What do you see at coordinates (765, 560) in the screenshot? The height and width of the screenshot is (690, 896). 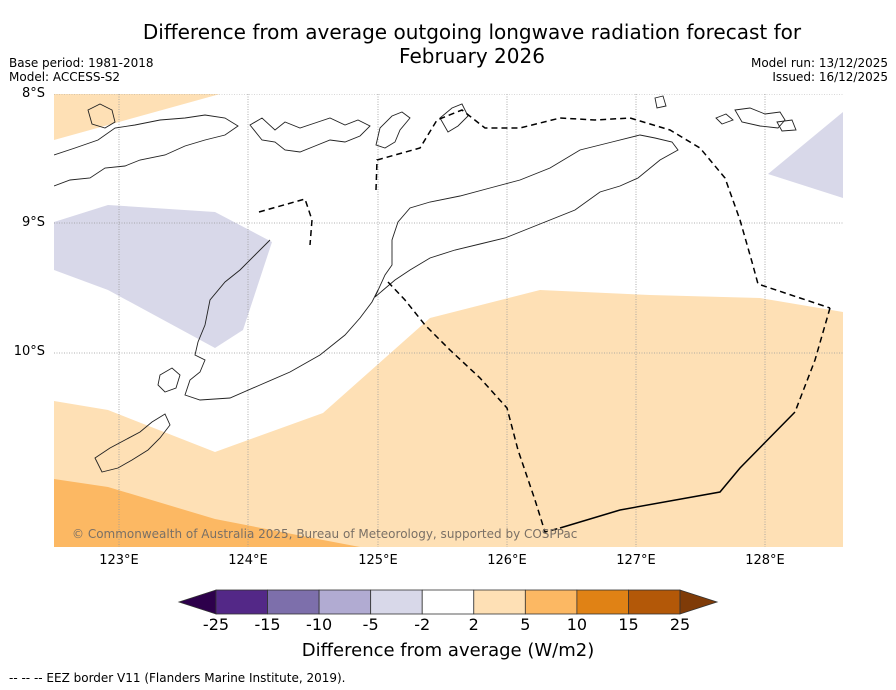 I see `lon-label-128e: 128°E` at bounding box center [765, 560].